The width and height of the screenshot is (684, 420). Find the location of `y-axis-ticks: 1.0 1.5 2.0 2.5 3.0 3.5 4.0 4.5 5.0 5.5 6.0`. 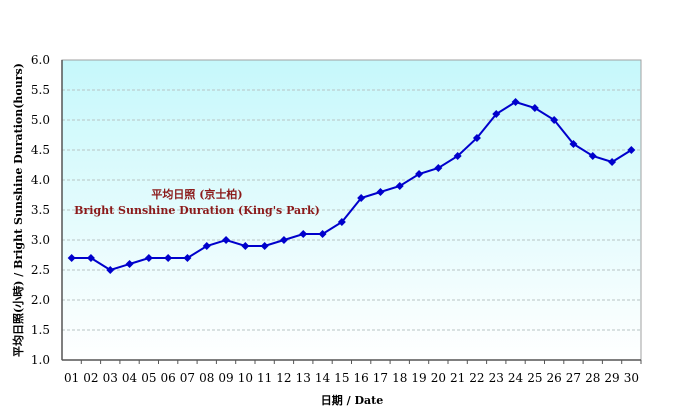

y-axis-ticks: 1.0 1.5 2.0 2.5 3.0 3.5 4.0 4.5 5.0 5.5 6.0 is located at coordinates (40, 210).